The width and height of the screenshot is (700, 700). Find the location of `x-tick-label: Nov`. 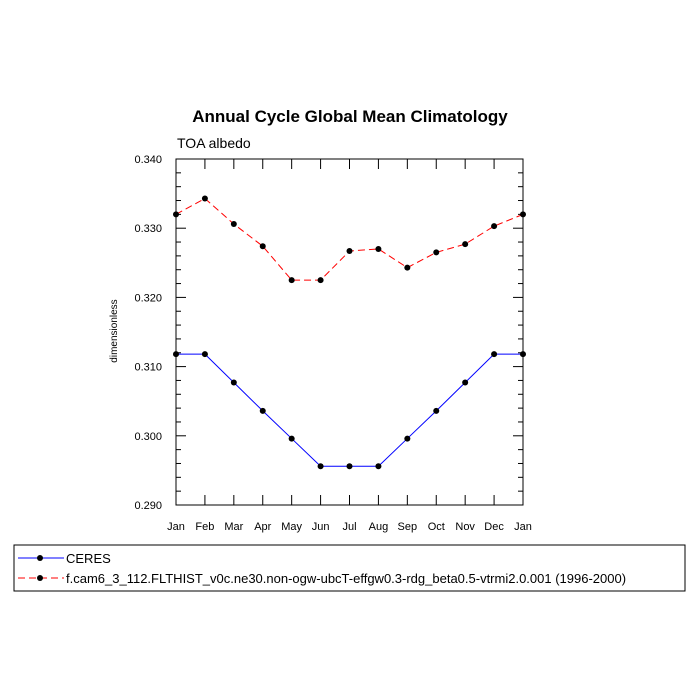

x-tick-label: Nov is located at coordinates (465, 527).